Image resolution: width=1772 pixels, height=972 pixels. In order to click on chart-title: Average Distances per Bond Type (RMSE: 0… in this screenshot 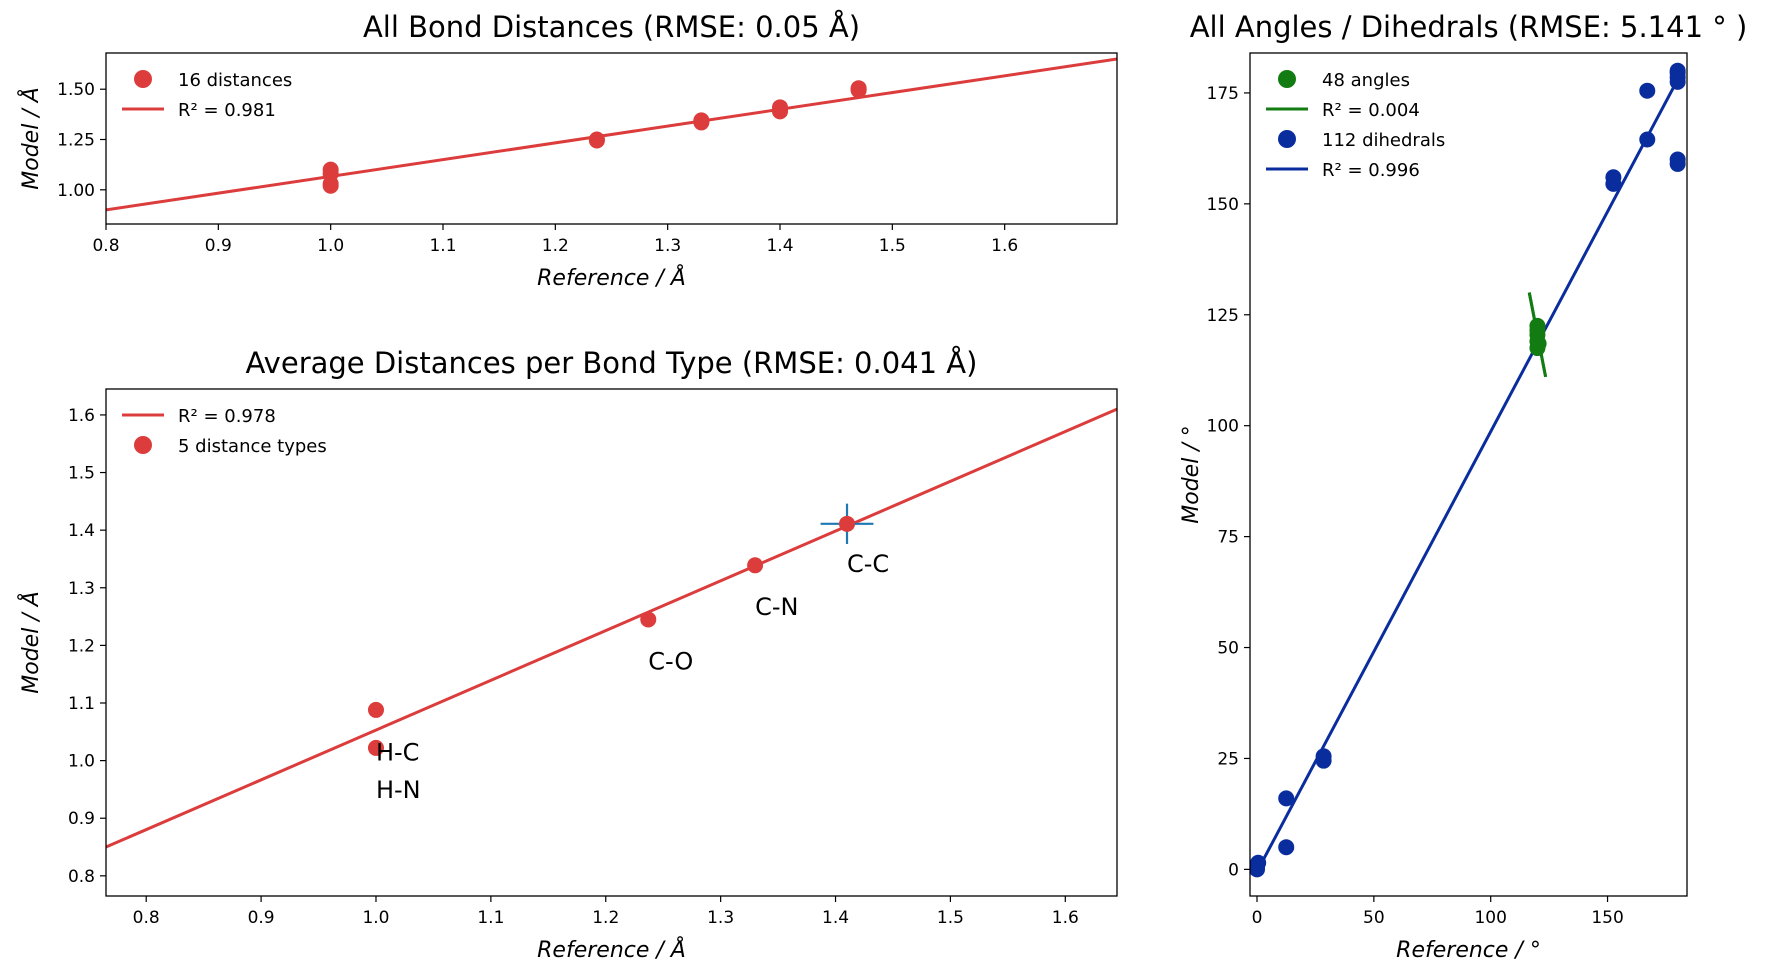, I will do `click(612, 363)`.